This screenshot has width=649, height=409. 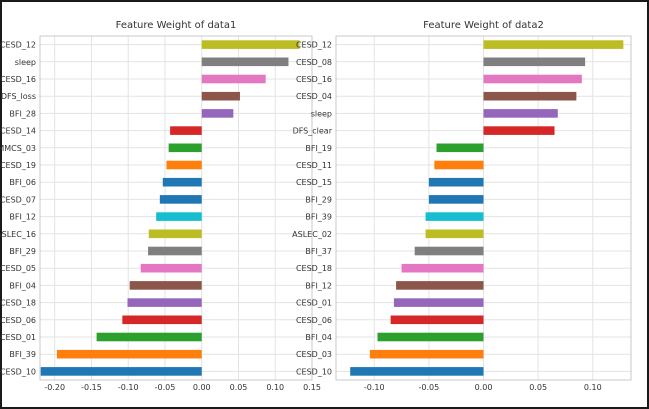 What do you see at coordinates (22, 113) in the screenshot?
I see `y-tick-label: BFI_28` at bounding box center [22, 113].